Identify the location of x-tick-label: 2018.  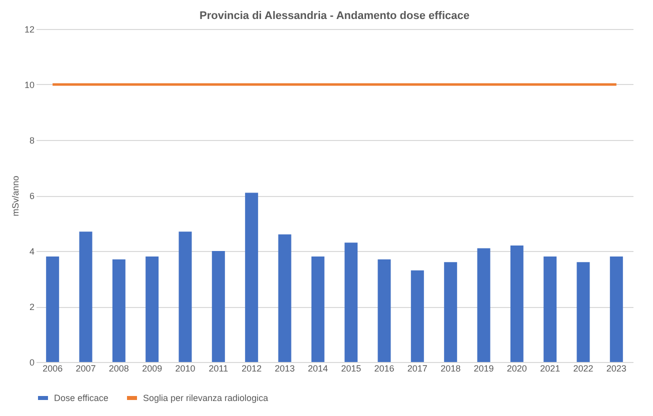
(450, 369).